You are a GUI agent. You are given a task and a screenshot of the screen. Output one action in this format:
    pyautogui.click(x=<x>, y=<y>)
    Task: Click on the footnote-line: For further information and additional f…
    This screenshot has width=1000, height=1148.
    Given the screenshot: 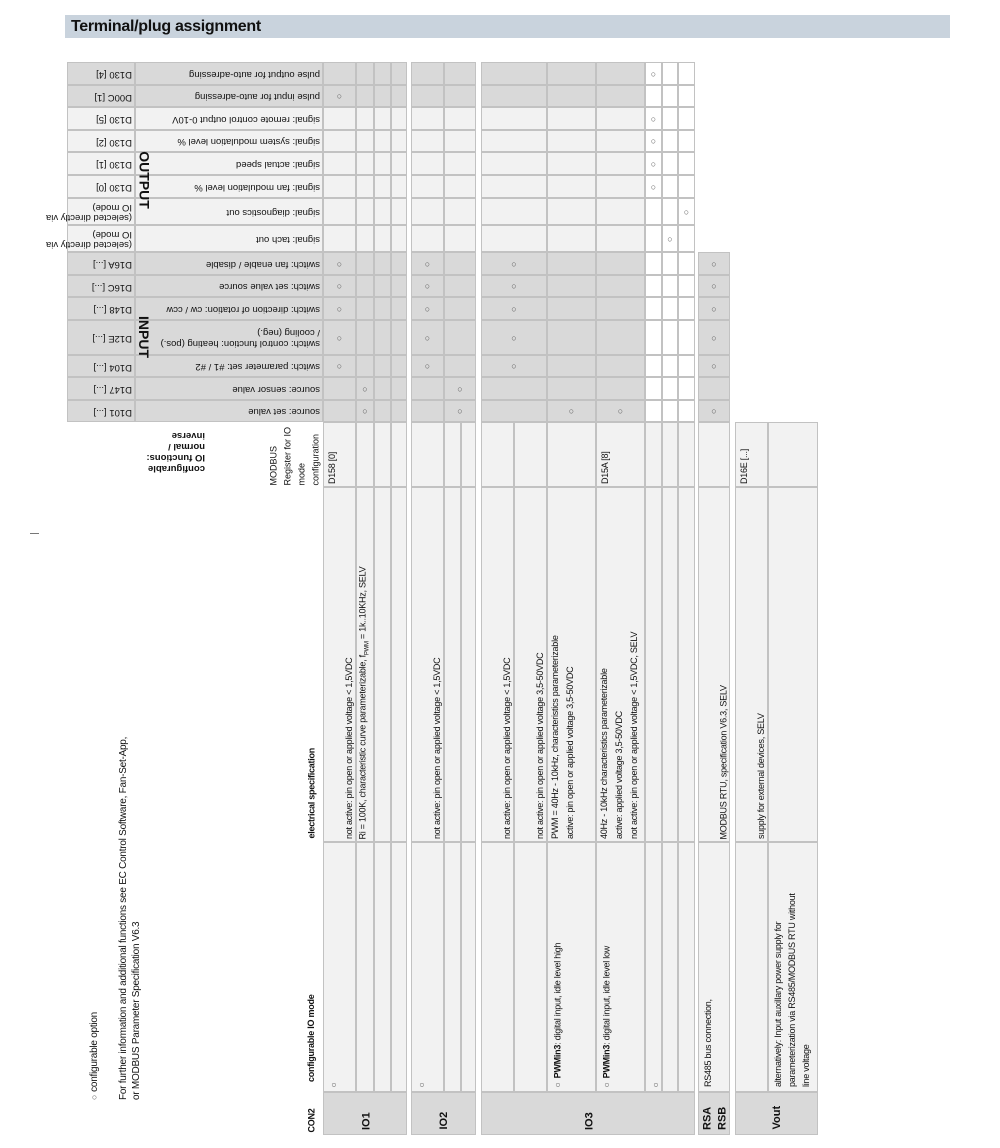 What is the action you would take?
    pyautogui.click(x=123, y=918)
    